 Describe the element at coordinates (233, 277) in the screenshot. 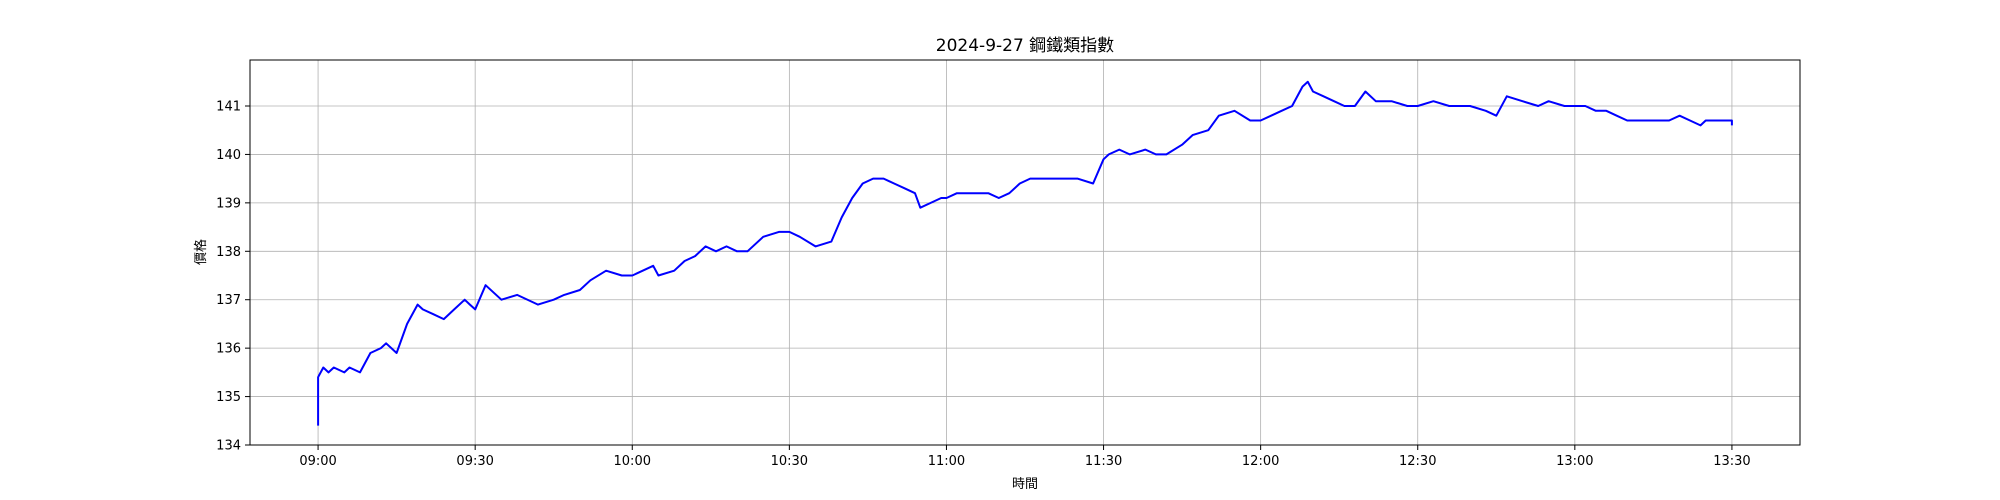

I see `y-axis: 134 135 136 137 138 139 140 141` at that location.